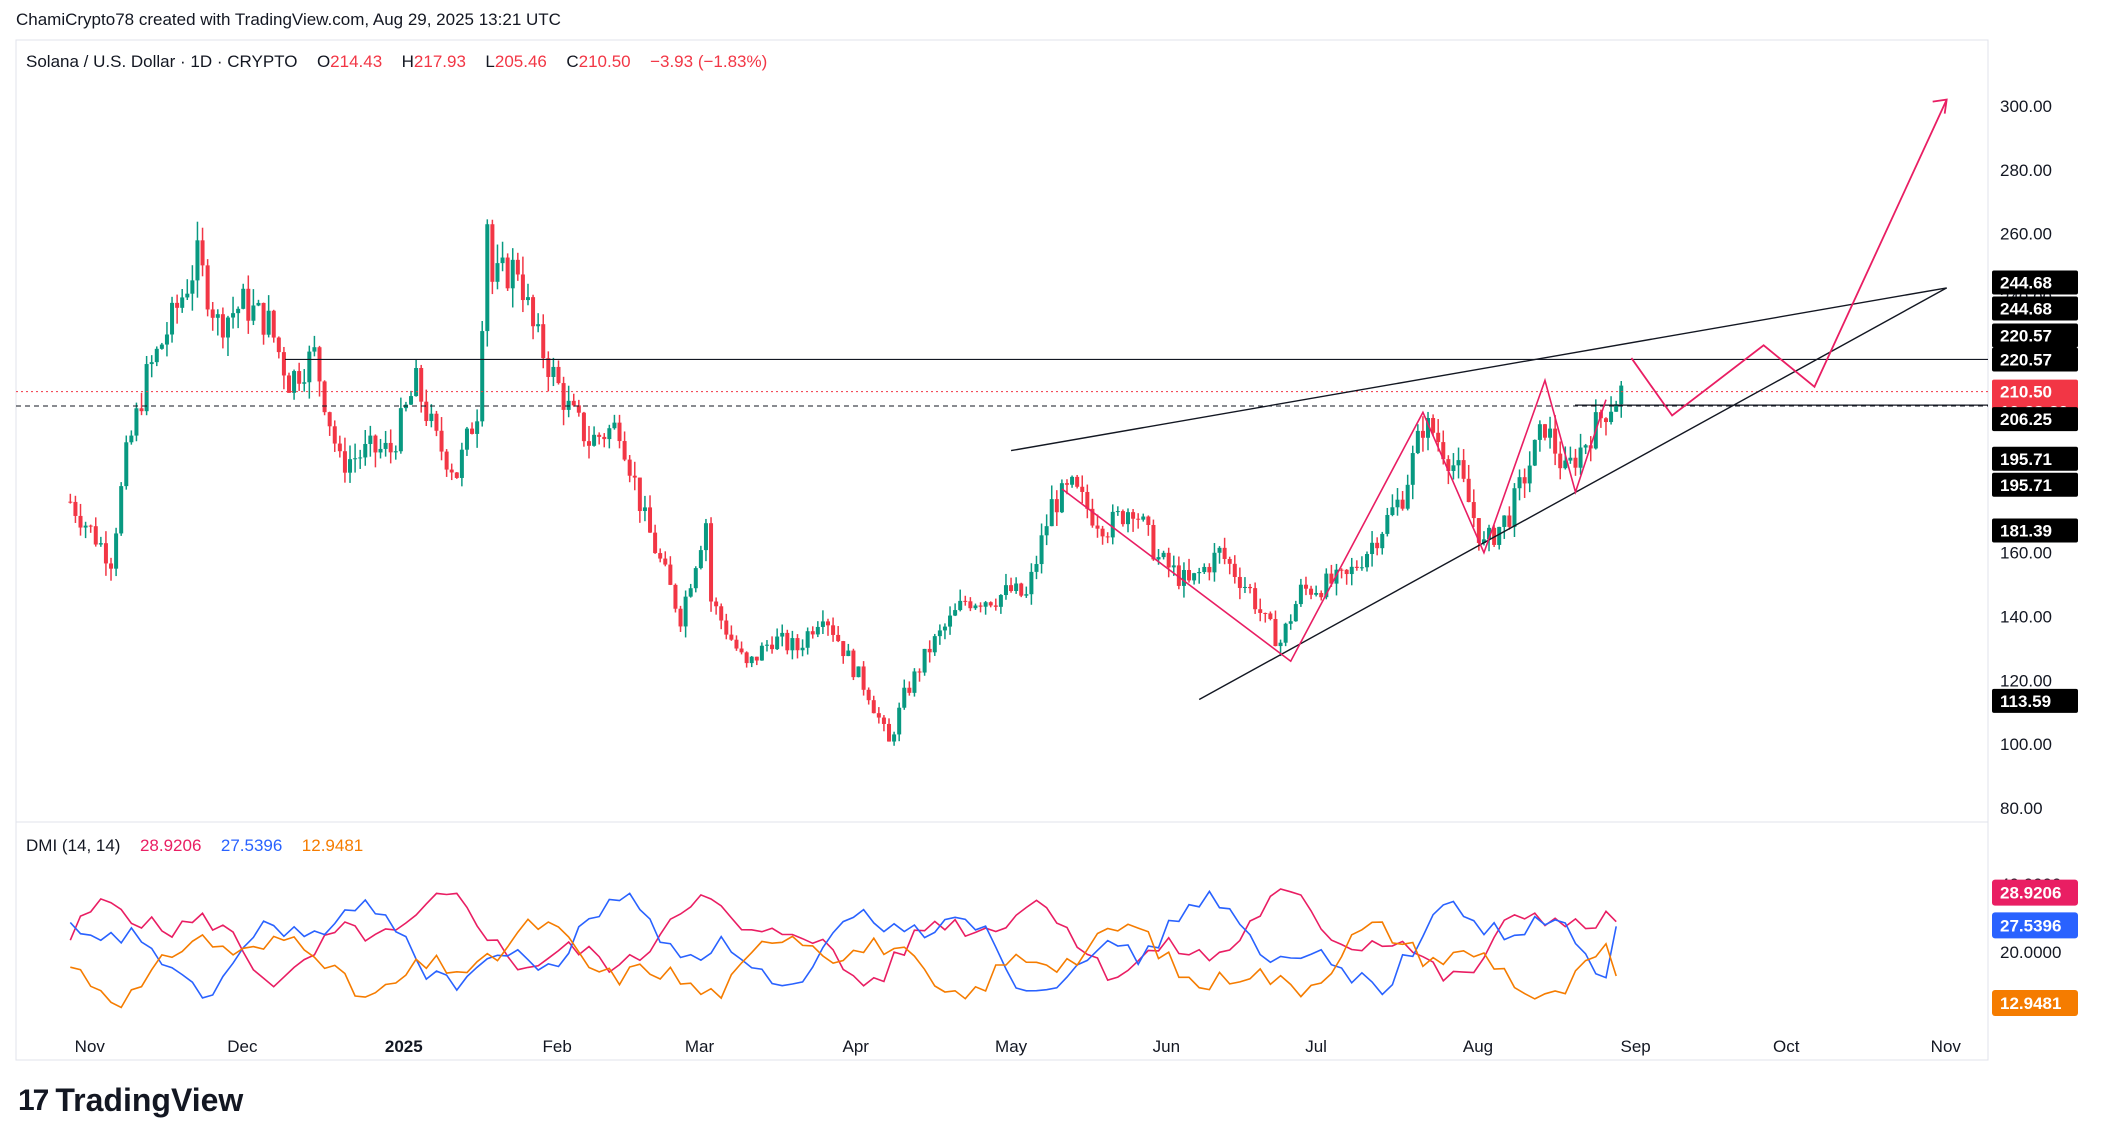 The height and width of the screenshot is (1145, 2114). Describe the element at coordinates (2030, 925) in the screenshot. I see `dmi-value-tag-text: 27.5396` at that location.